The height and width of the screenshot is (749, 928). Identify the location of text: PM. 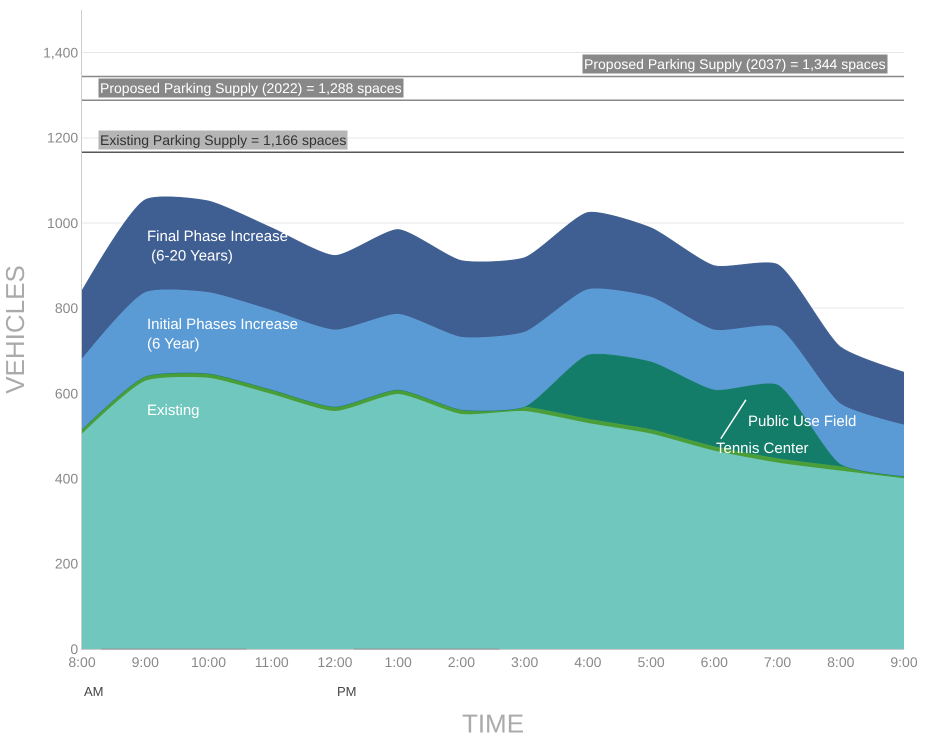
(346, 691).